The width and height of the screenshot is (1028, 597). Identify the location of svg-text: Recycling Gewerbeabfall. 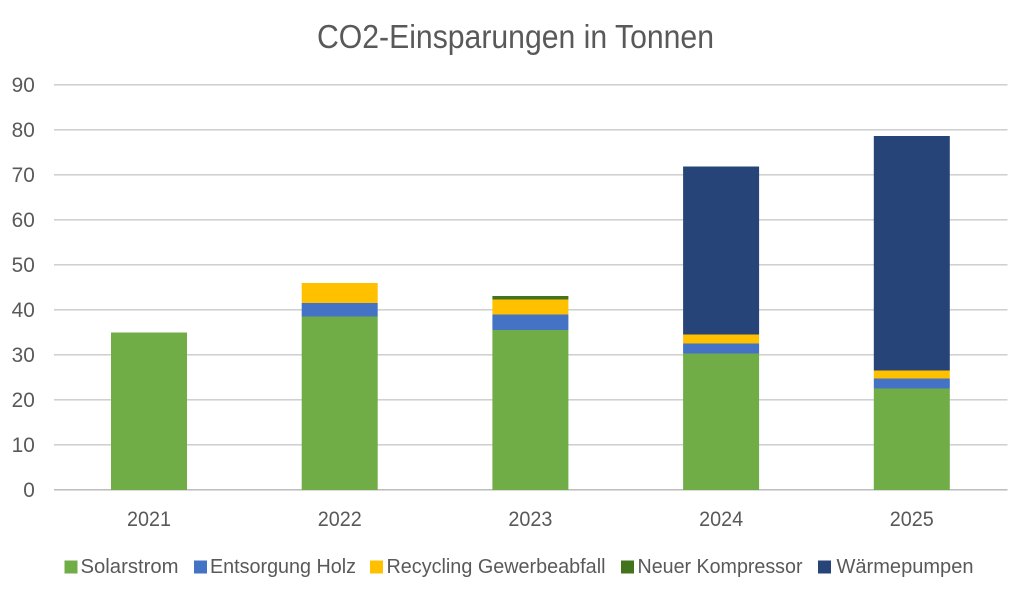
(496, 567).